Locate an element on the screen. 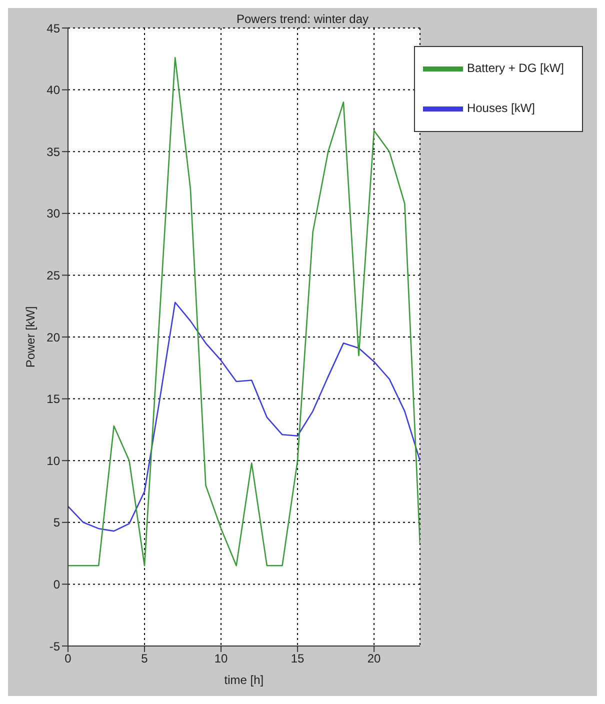 The width and height of the screenshot is (605, 704). x-tick-label: 10 is located at coordinates (221, 659).